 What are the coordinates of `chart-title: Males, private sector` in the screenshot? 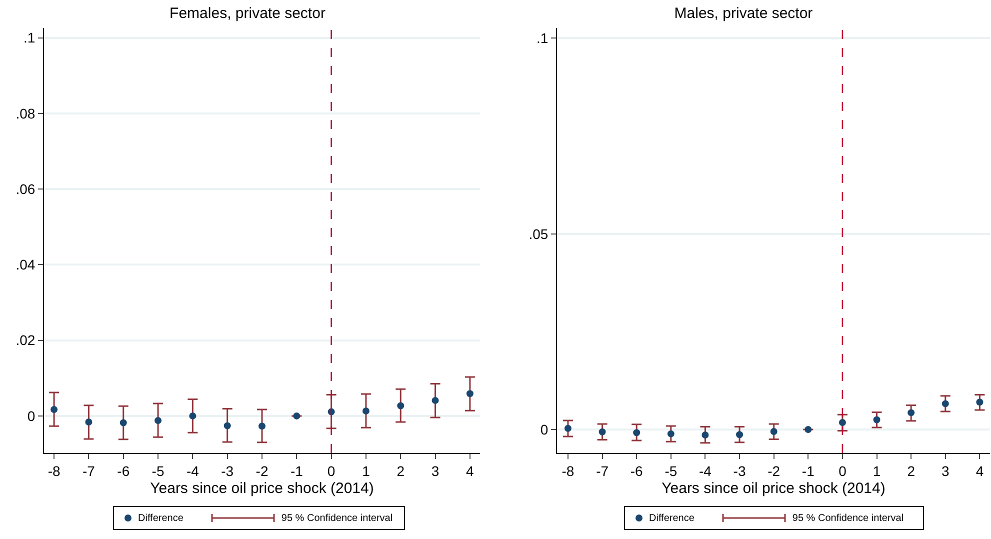 It's located at (743, 13).